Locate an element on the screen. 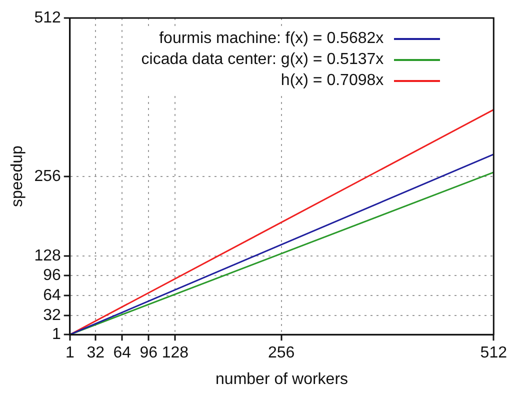 This screenshot has width=510, height=397. x-tick-label: 256 is located at coordinates (281, 353).